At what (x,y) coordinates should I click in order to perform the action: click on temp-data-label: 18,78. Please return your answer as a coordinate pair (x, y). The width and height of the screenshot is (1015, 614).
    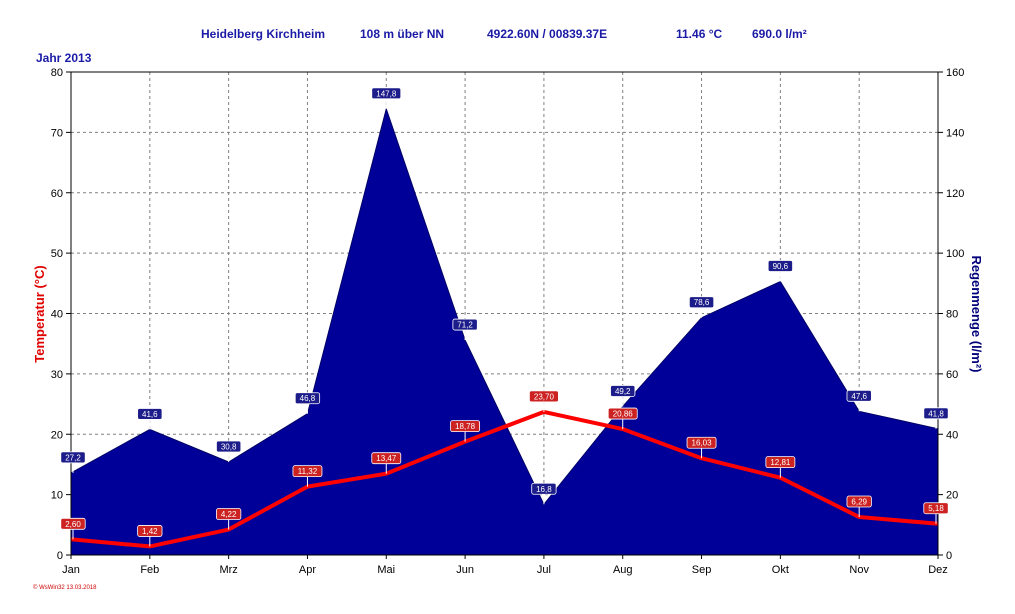
    Looking at the image, I should click on (465, 431).